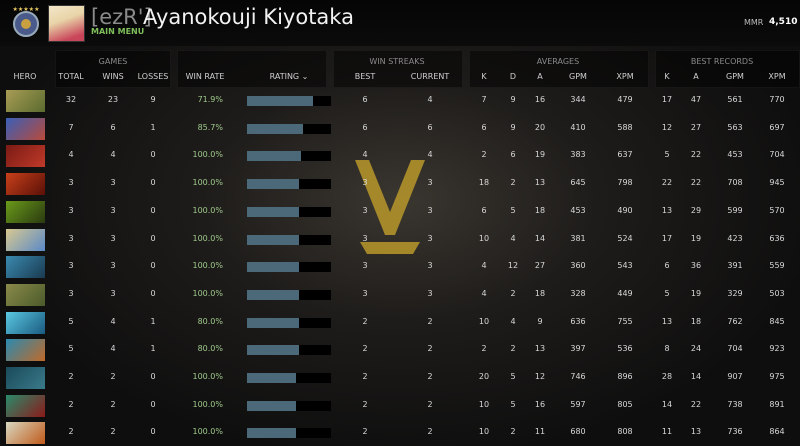  Describe the element at coordinates (248, 17) in the screenshot. I see `player-name: Ayanokouji Kiyotaka` at that location.